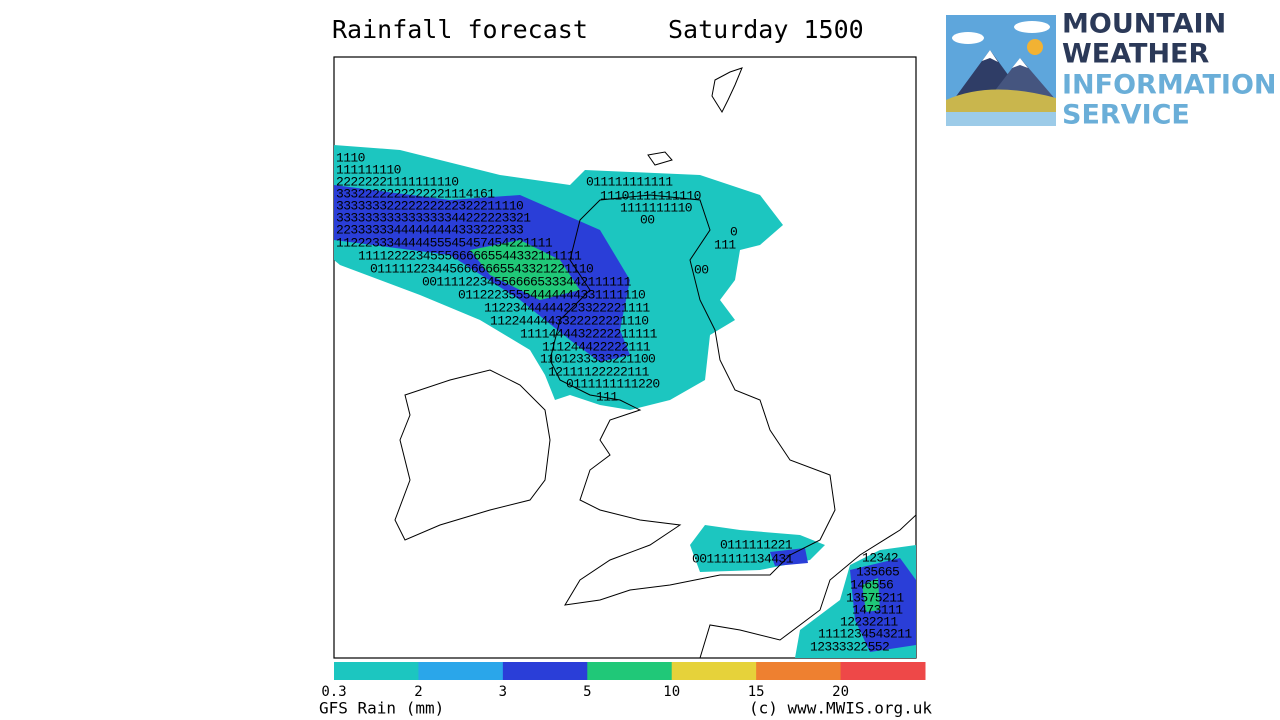 Image resolution: width=1280 pixels, height=720 pixels. I want to click on logo-text: SERVICE, so click(1126, 115).